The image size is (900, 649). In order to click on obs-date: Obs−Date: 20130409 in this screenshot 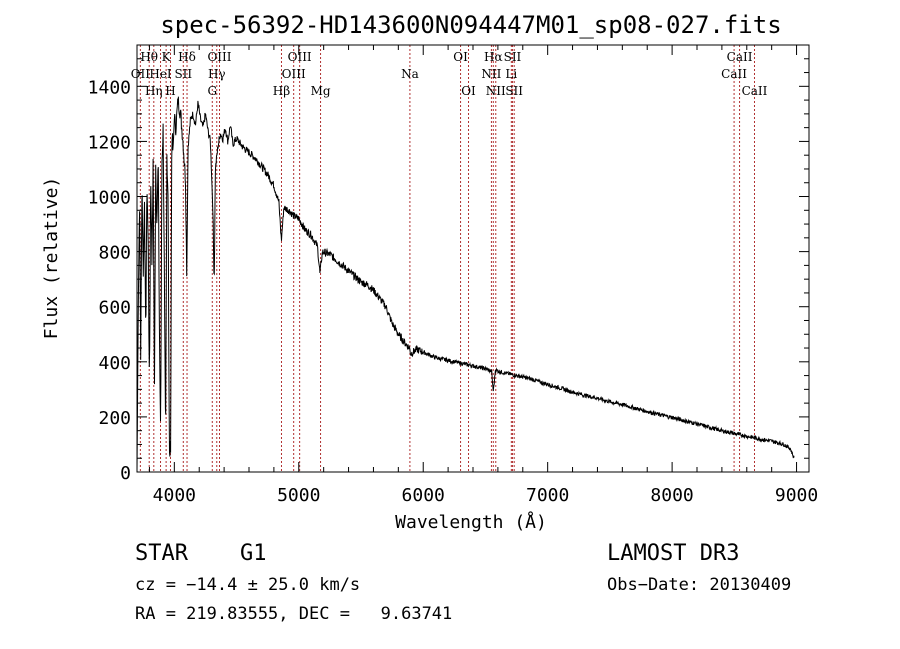, I will do `click(699, 585)`.